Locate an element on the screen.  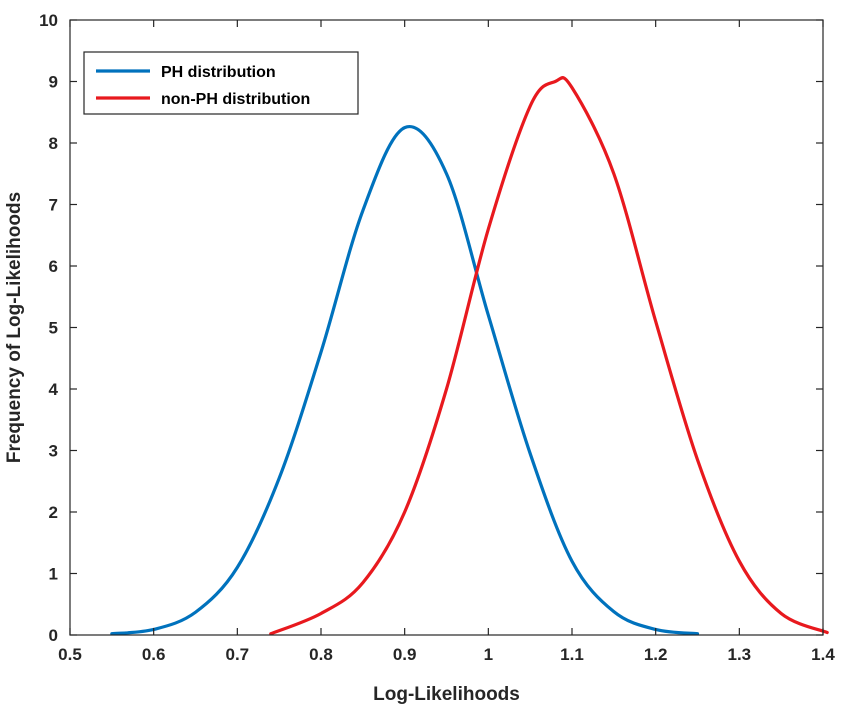
legend-label-1: non-PH distribution is located at coordinates (235, 99).